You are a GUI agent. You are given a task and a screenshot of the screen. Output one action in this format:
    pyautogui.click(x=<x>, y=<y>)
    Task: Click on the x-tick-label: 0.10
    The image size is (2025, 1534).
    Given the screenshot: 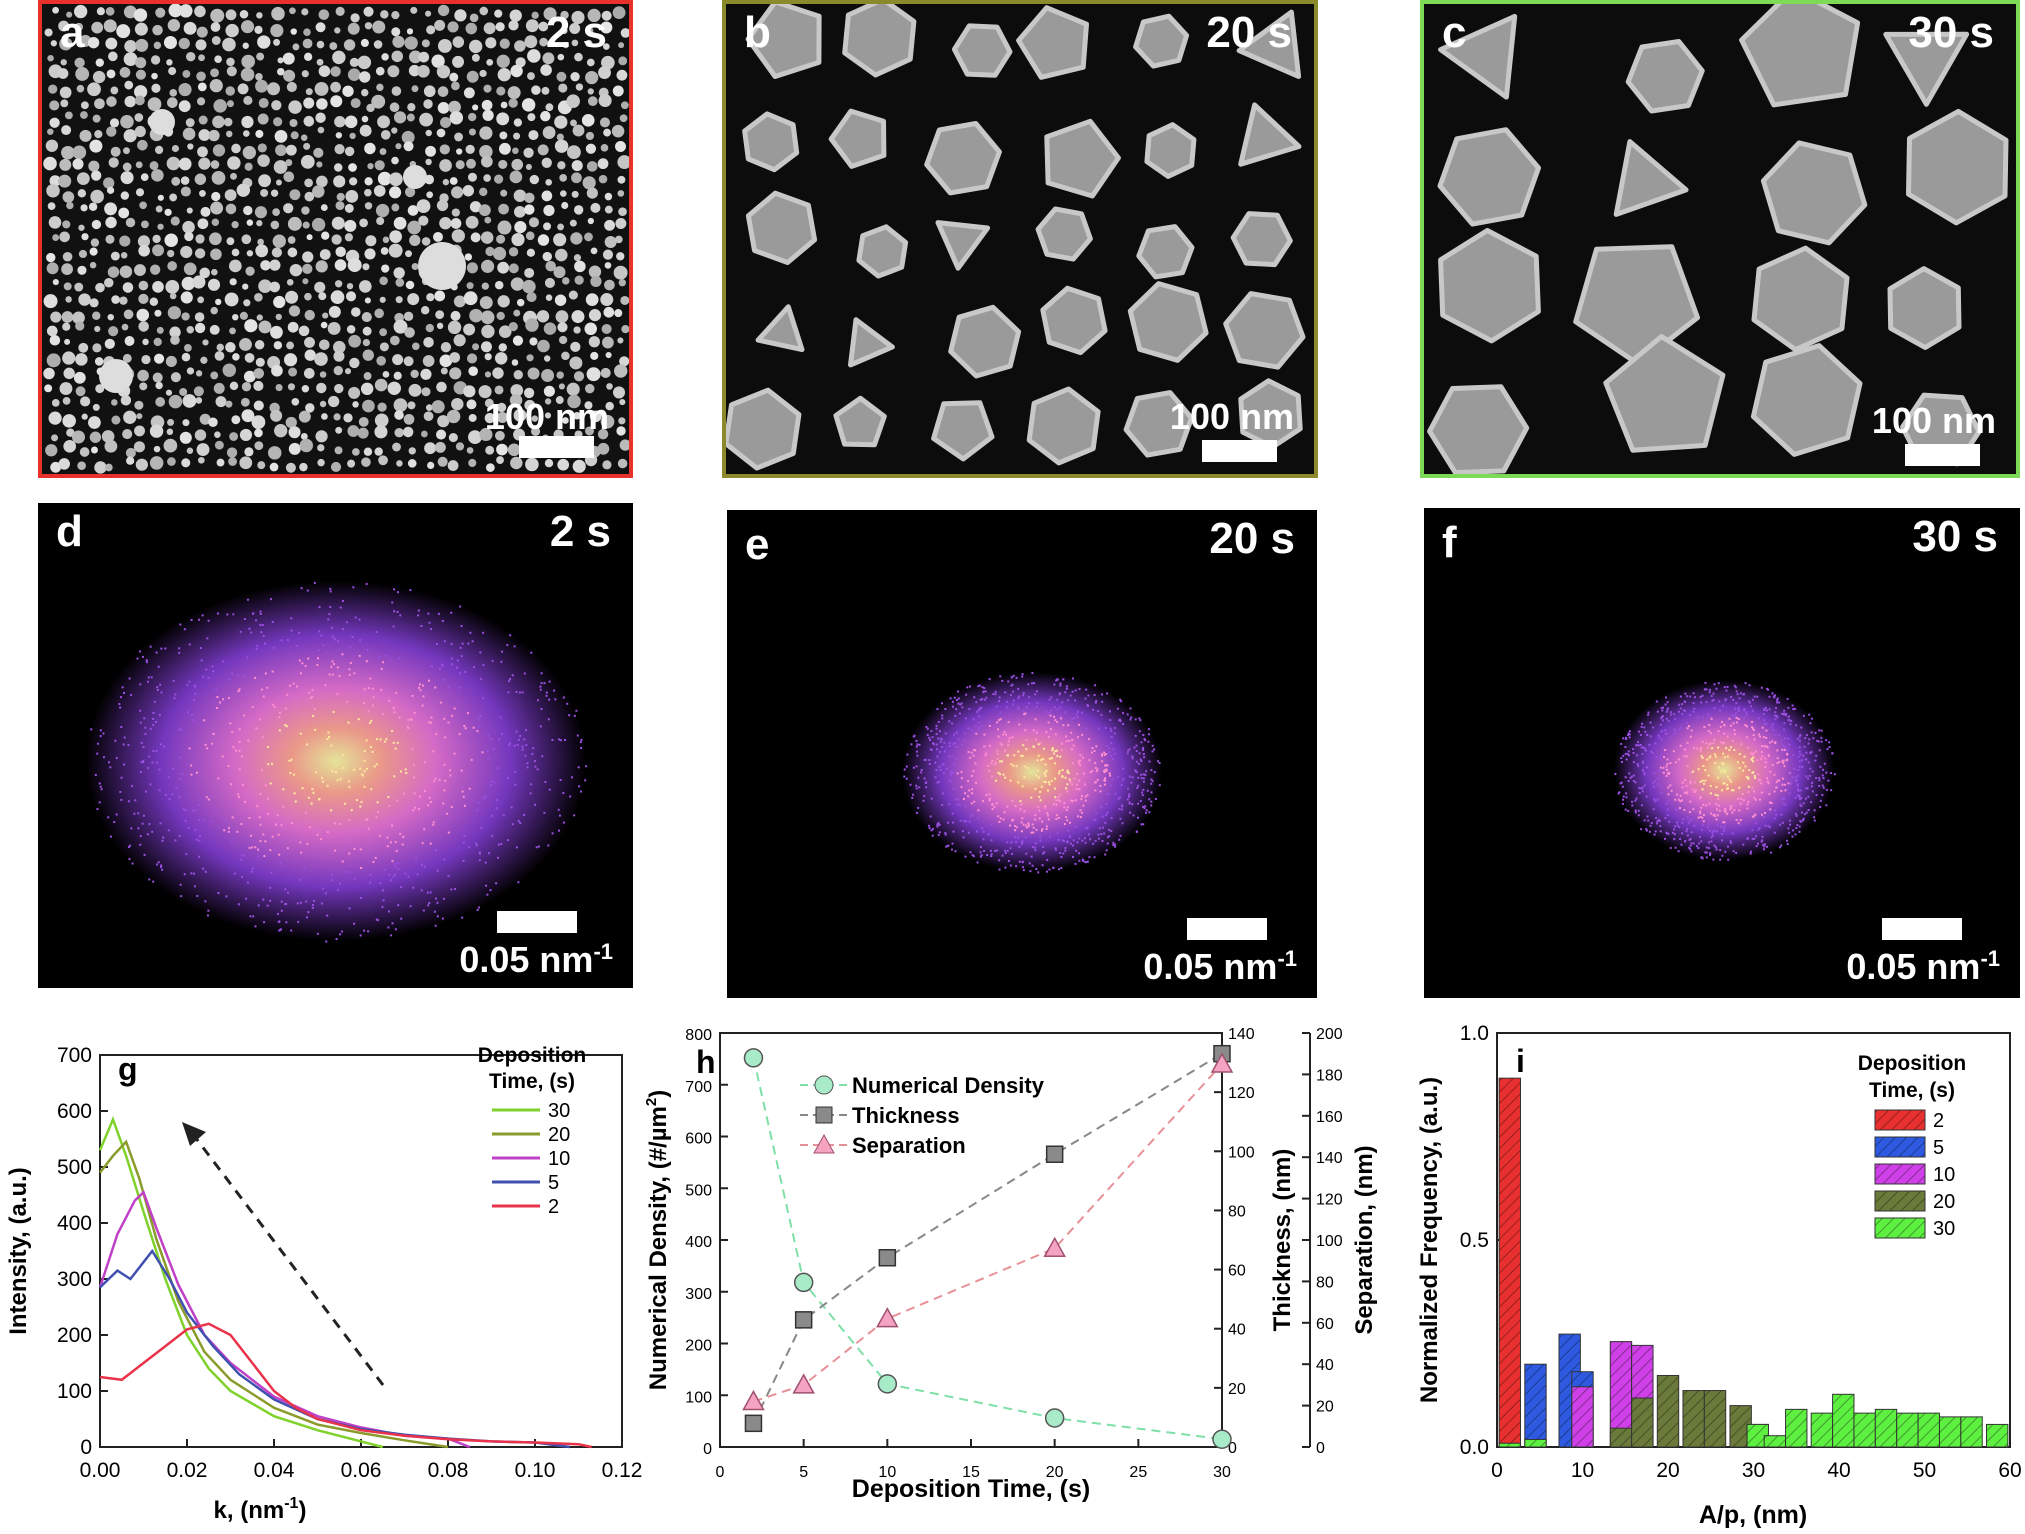 What is the action you would take?
    pyautogui.click(x=535, y=1470)
    